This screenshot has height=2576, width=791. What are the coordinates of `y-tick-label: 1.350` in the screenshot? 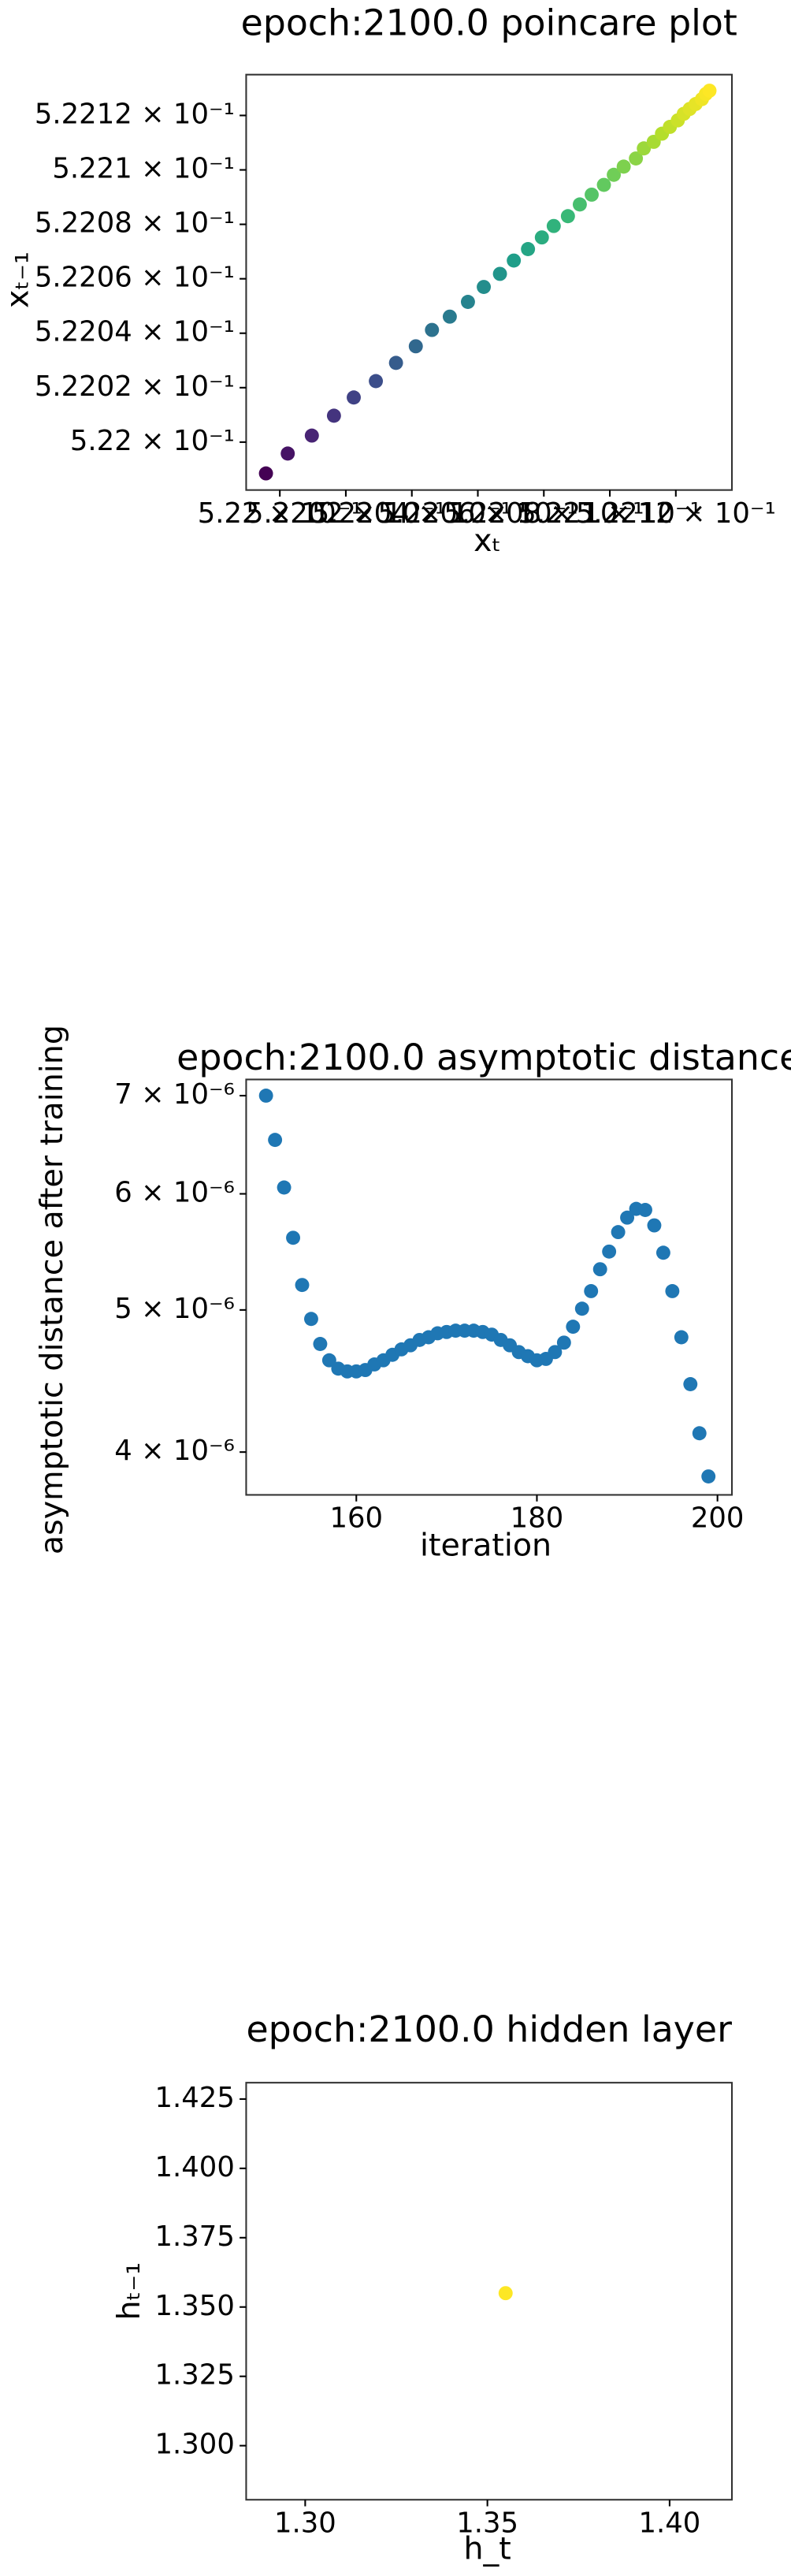 It's located at (194, 2306).